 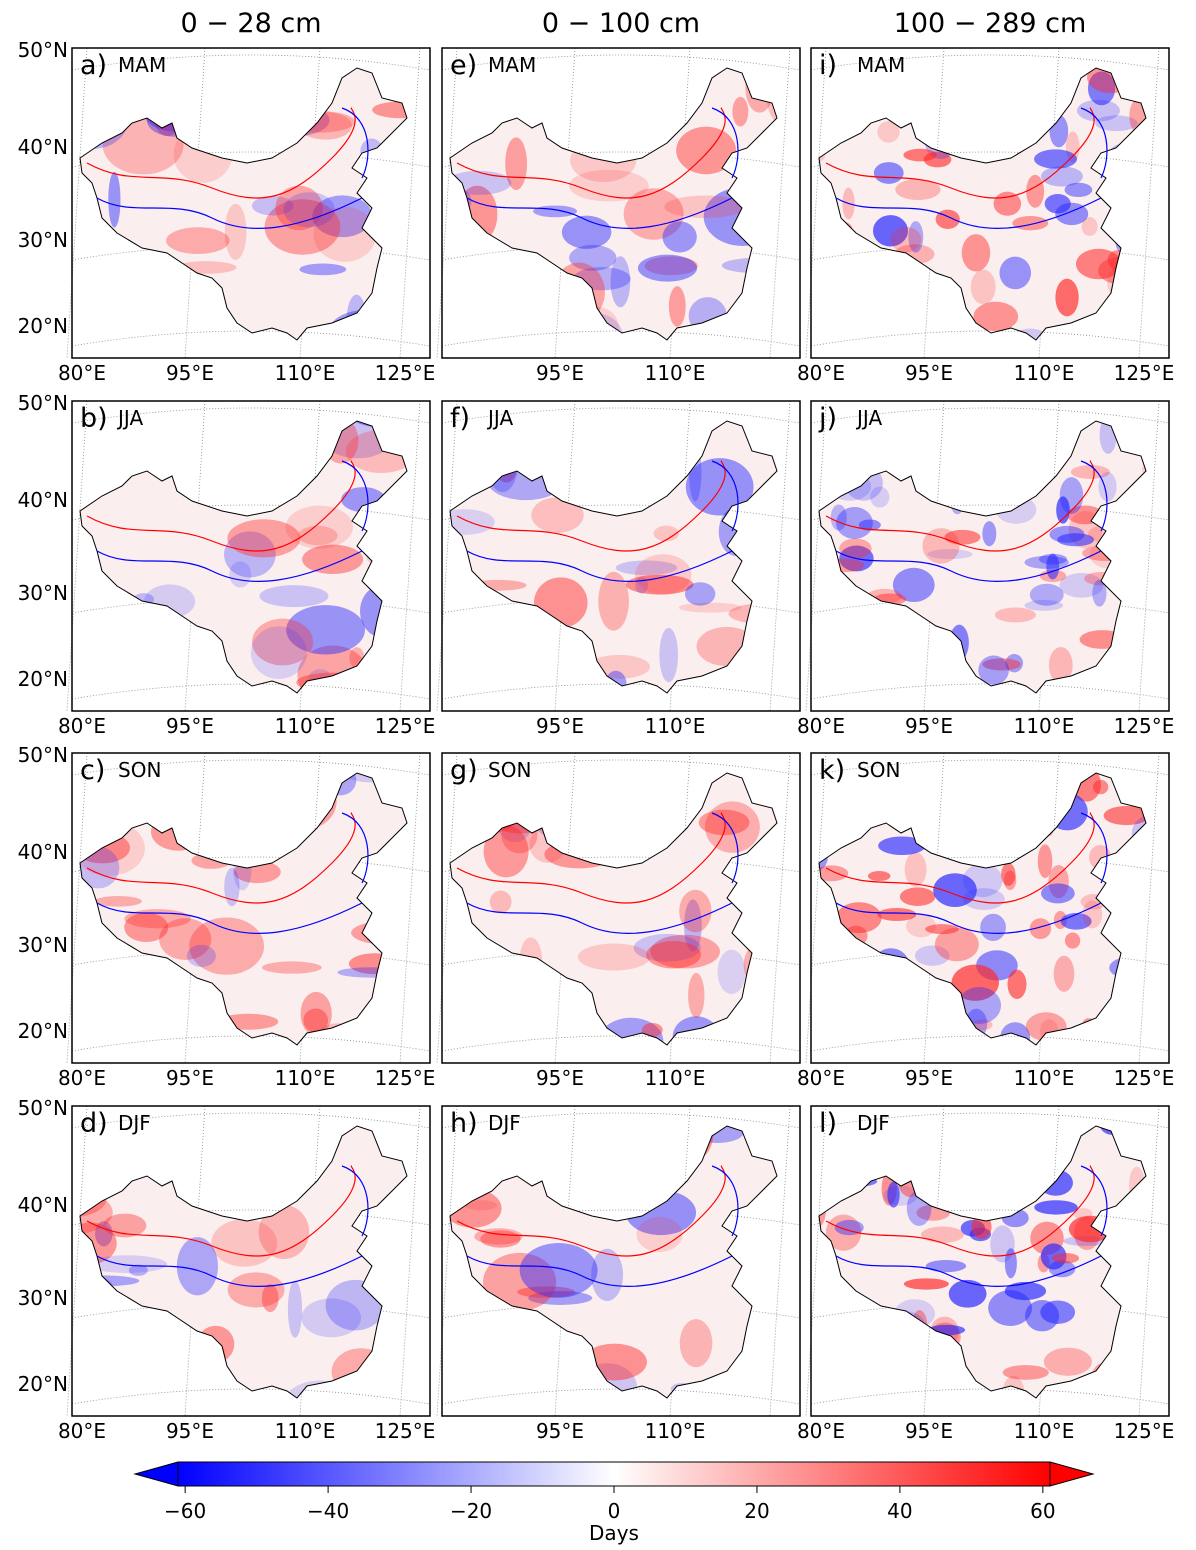 What do you see at coordinates (93, 65) in the screenshot?
I see `panel-label: a)` at bounding box center [93, 65].